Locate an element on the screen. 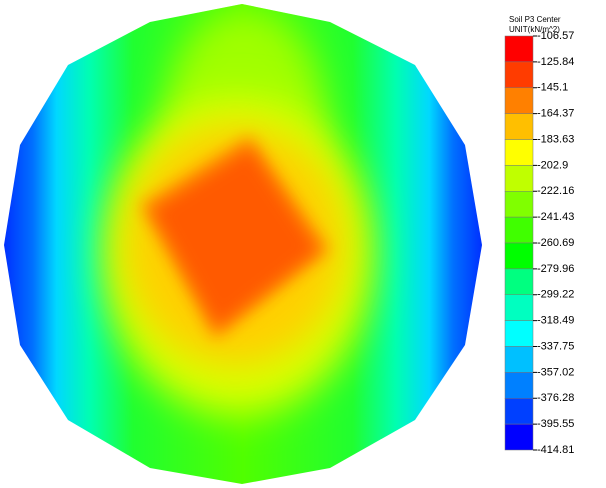 The width and height of the screenshot is (606, 488). tick-label: -414.81 is located at coordinates (555, 450).